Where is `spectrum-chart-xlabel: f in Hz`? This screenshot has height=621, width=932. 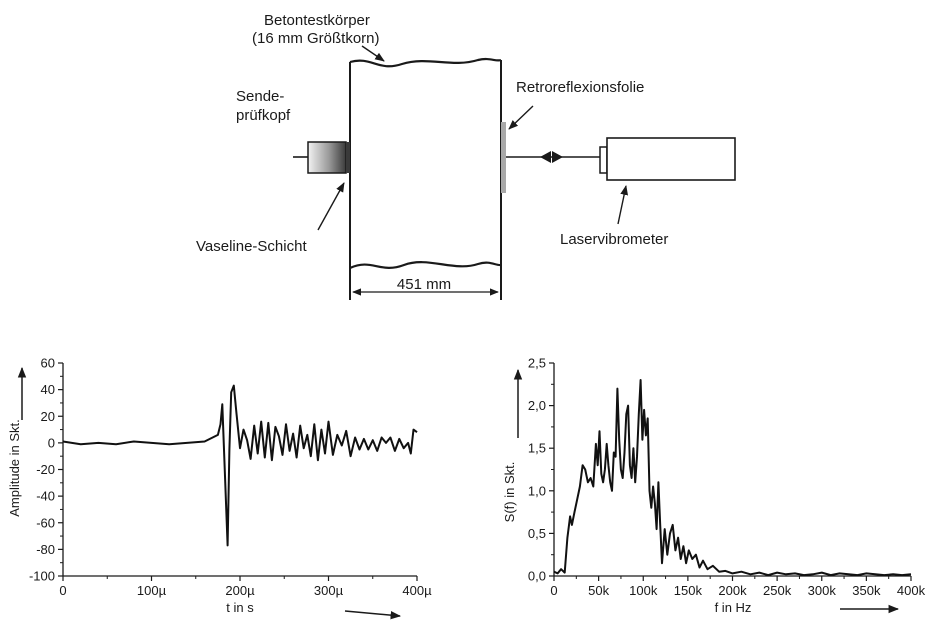 spectrum-chart-xlabel: f in Hz is located at coordinates (733, 607).